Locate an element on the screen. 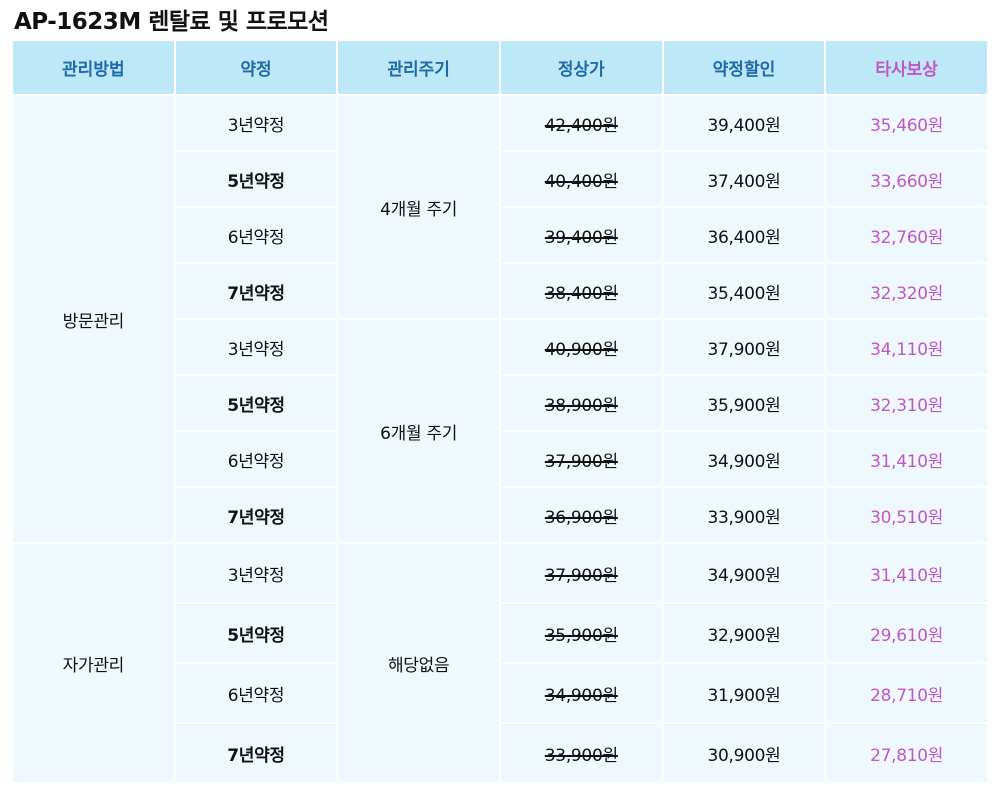 The height and width of the screenshot is (794, 1000). cycle-cell-none: 해당없음 is located at coordinates (418, 663).